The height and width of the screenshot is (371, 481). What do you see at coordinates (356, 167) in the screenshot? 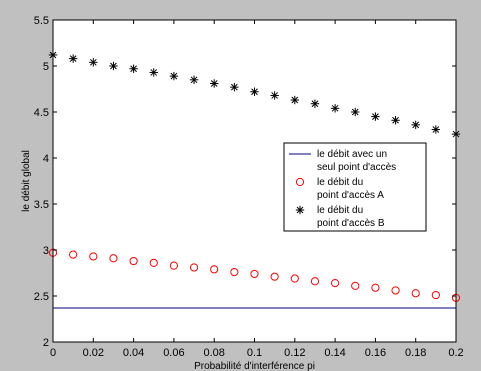
I see `legend-label-0-line-1: seul point d'accès` at bounding box center [356, 167].